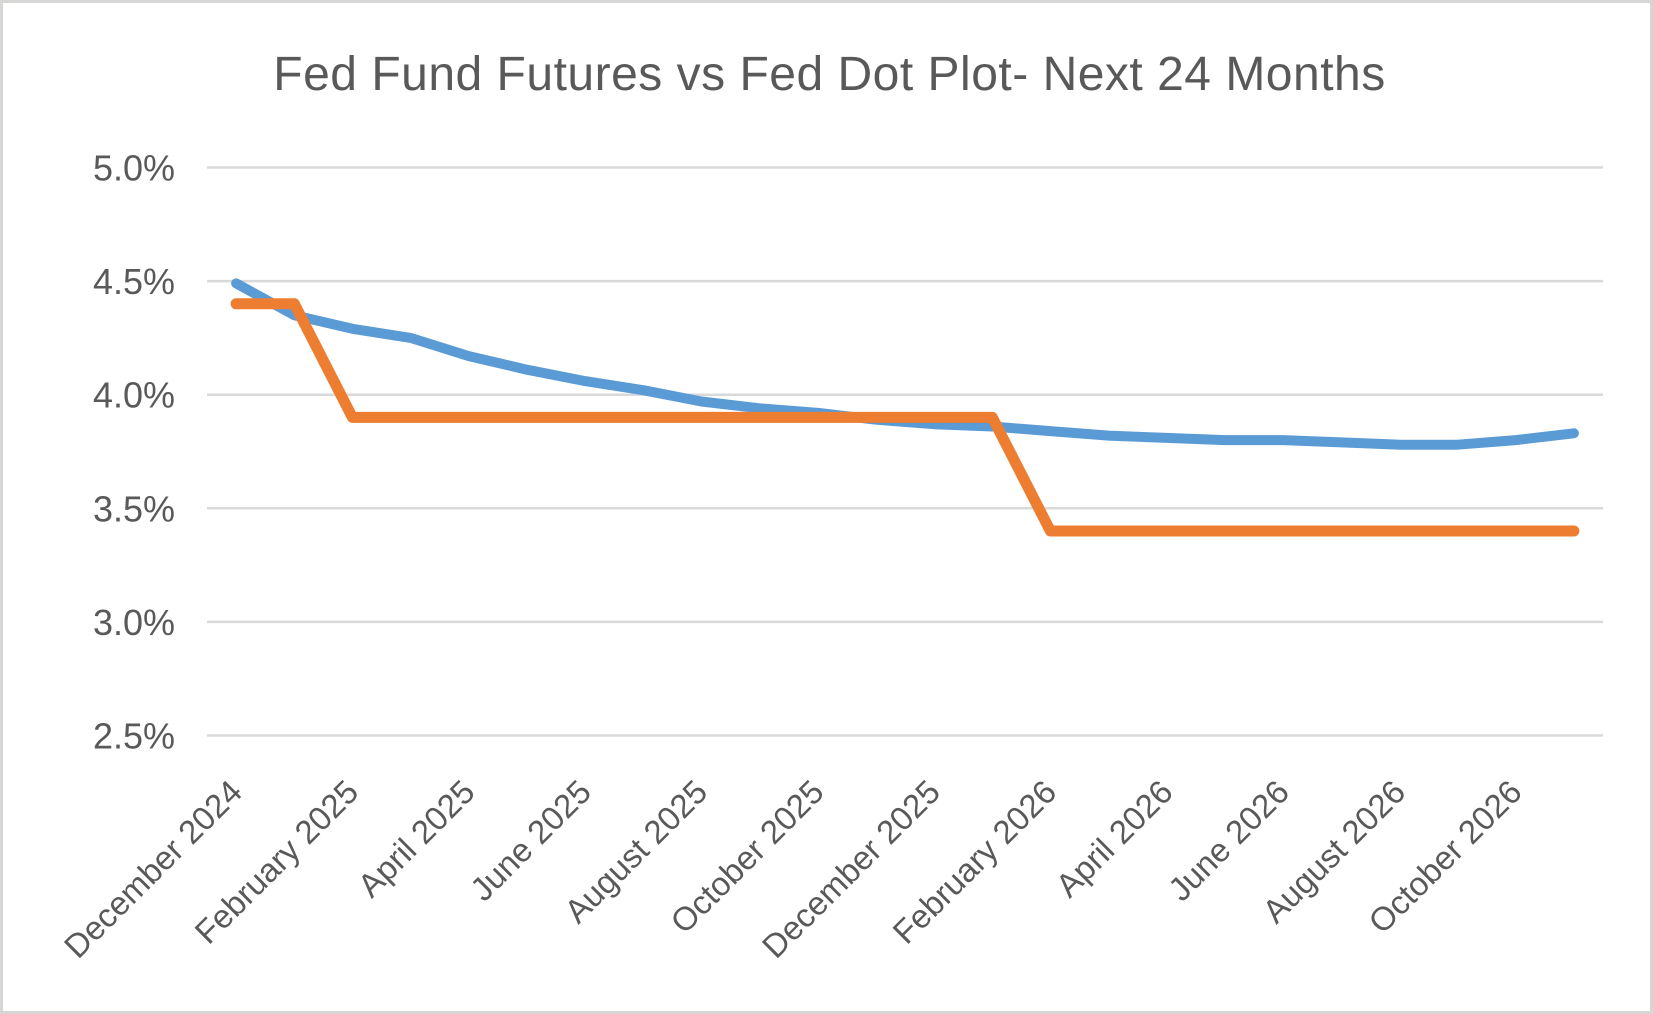 This screenshot has height=1014, width=1653. What do you see at coordinates (134, 281) in the screenshot?
I see `y-axis-tick-label: 4.5%` at bounding box center [134, 281].